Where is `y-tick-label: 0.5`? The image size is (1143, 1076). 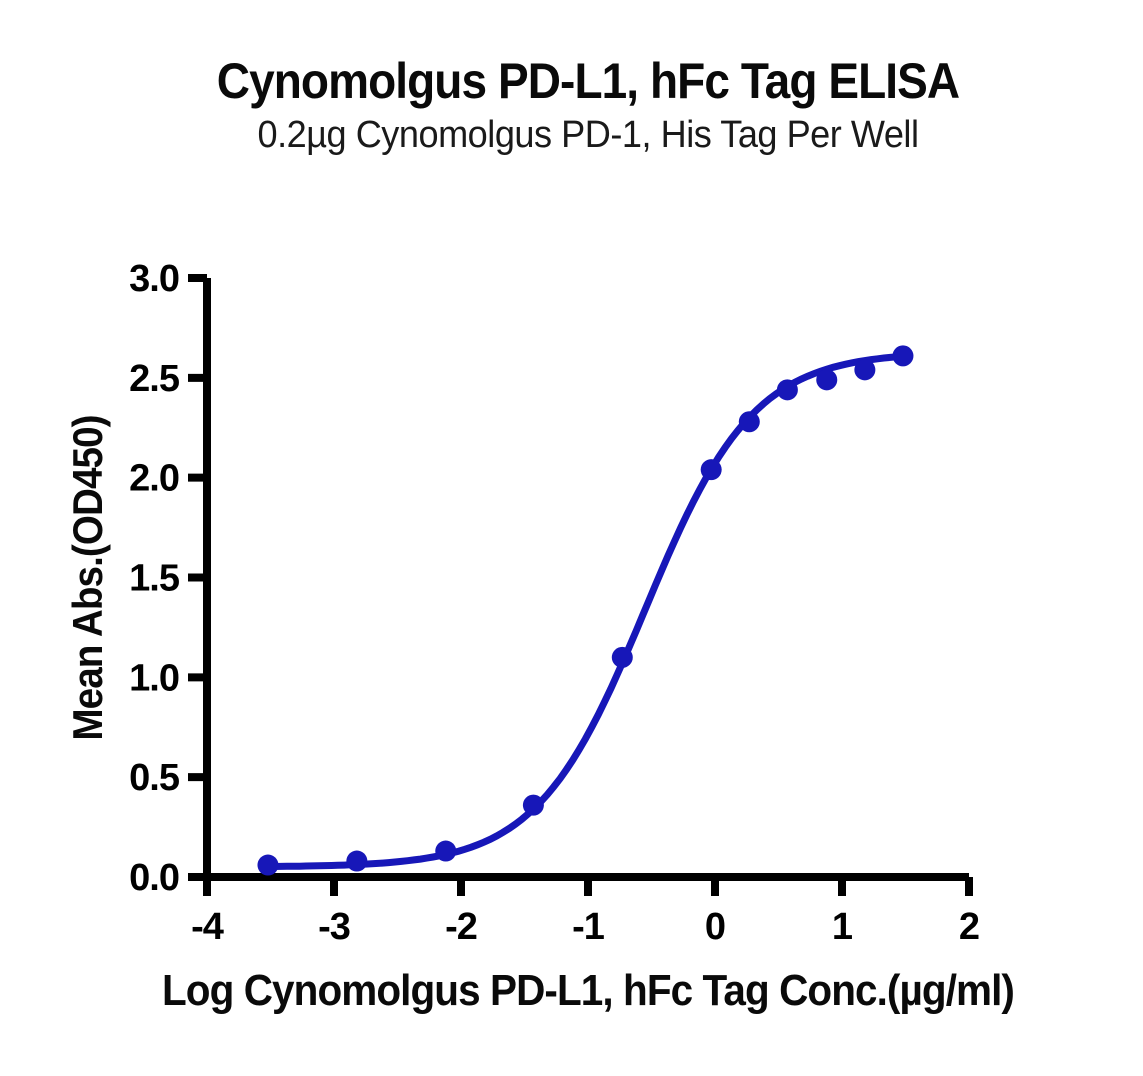 y-tick-label: 0.5 is located at coordinates (154, 778).